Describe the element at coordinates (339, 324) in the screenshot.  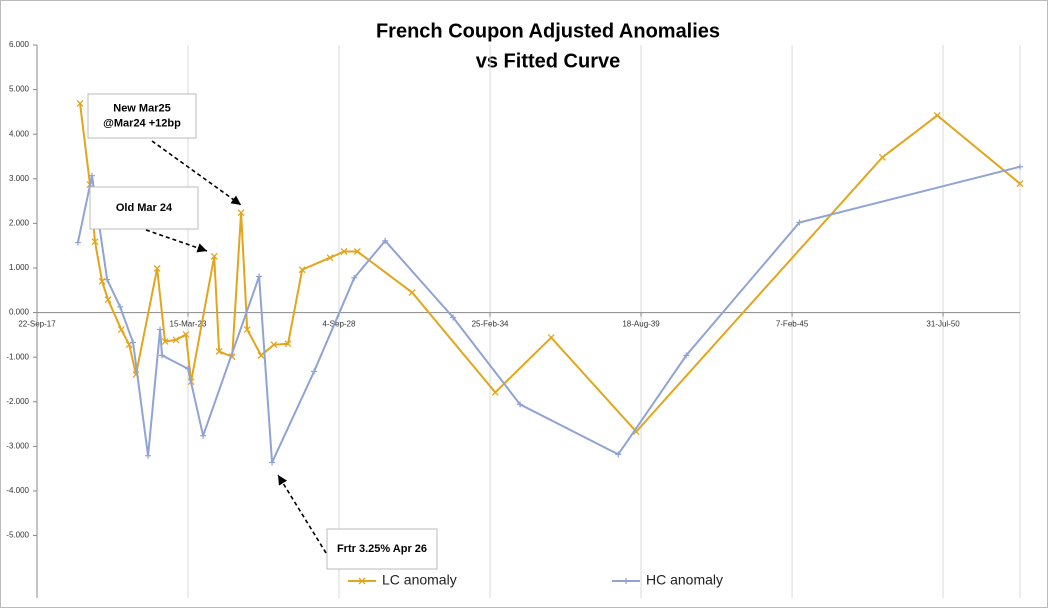
I see `x-tick-label: 4-Sep-28` at that location.